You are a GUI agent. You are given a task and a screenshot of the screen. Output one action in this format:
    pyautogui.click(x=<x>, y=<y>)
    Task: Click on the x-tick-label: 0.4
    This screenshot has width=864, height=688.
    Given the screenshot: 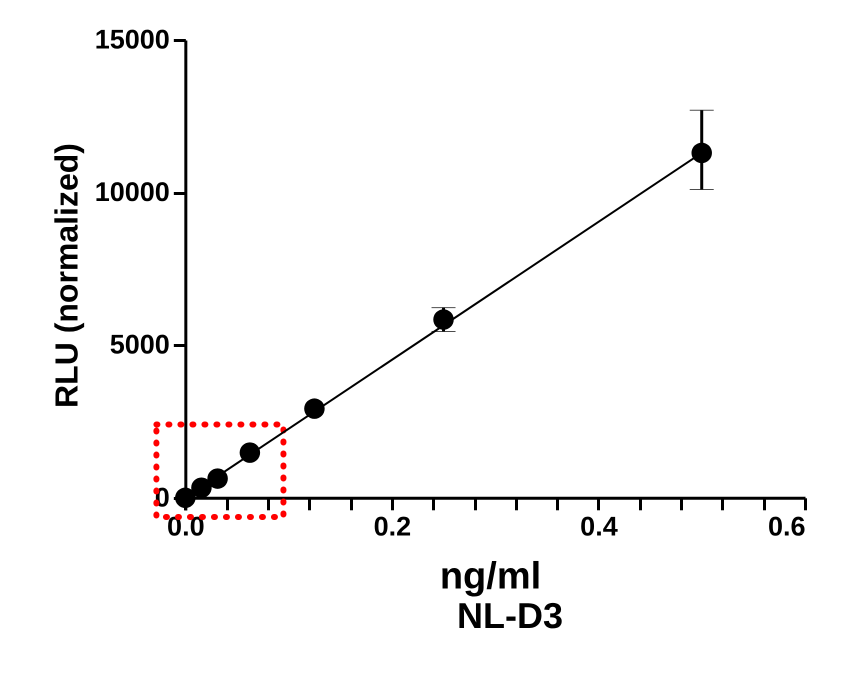 What is the action you would take?
    pyautogui.click(x=599, y=526)
    